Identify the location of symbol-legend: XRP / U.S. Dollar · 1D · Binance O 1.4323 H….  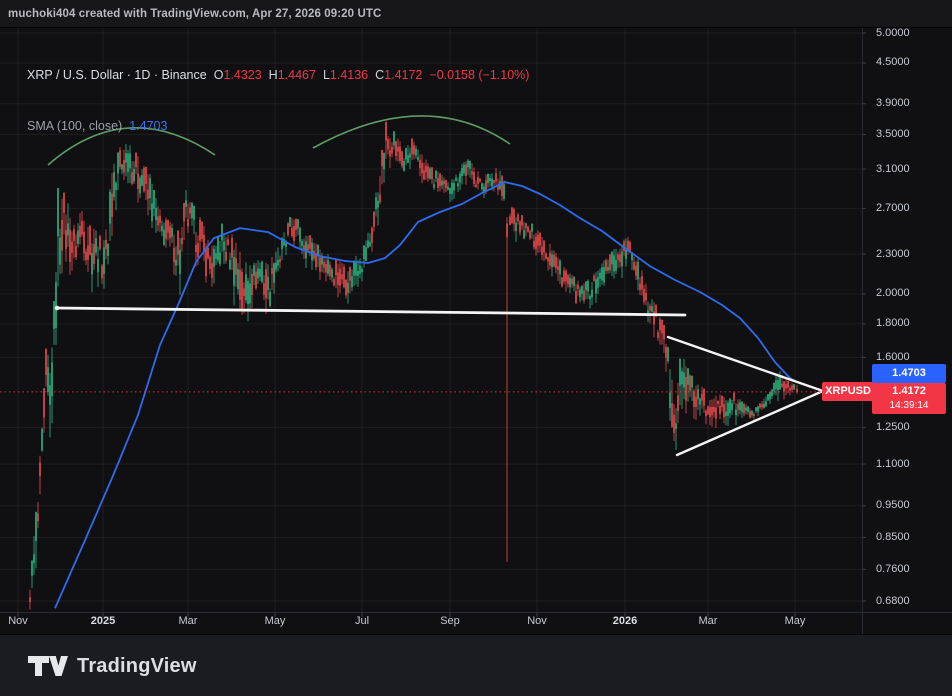
(278, 92).